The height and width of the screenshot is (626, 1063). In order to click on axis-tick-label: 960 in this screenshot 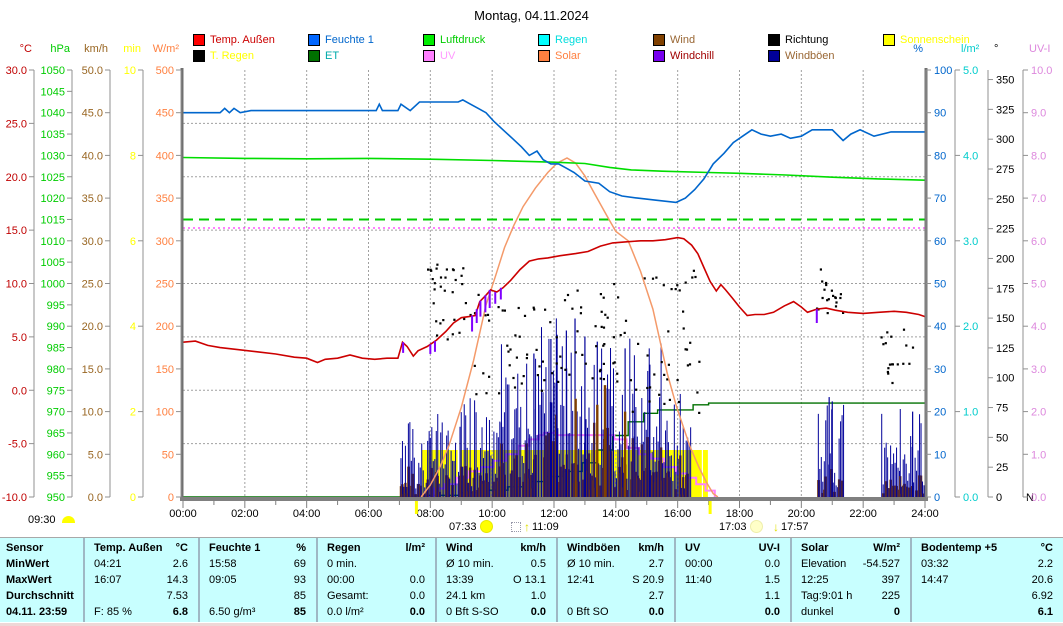, I will do `click(56, 455)`.